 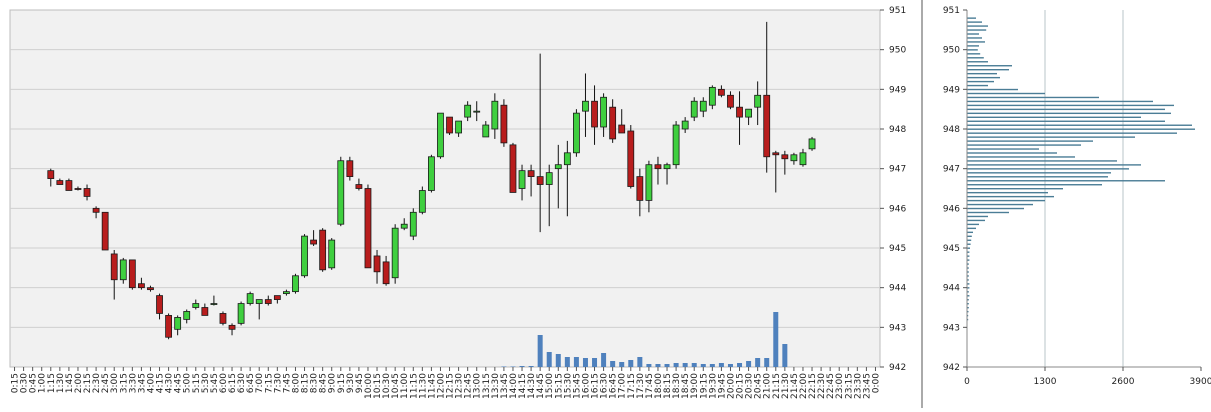 What do you see at coordinates (559, 386) in the screenshot?
I see `time-label: 15:15` at bounding box center [559, 386].